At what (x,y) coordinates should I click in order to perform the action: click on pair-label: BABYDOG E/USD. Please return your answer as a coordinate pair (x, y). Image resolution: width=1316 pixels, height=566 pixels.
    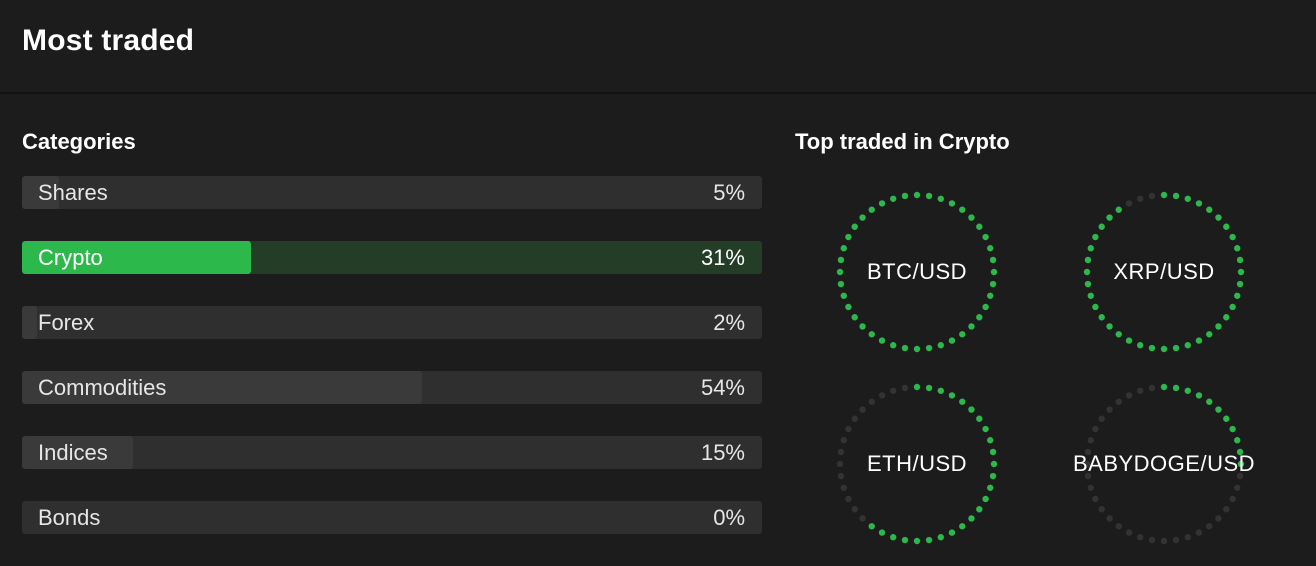
    Looking at the image, I should click on (1164, 463).